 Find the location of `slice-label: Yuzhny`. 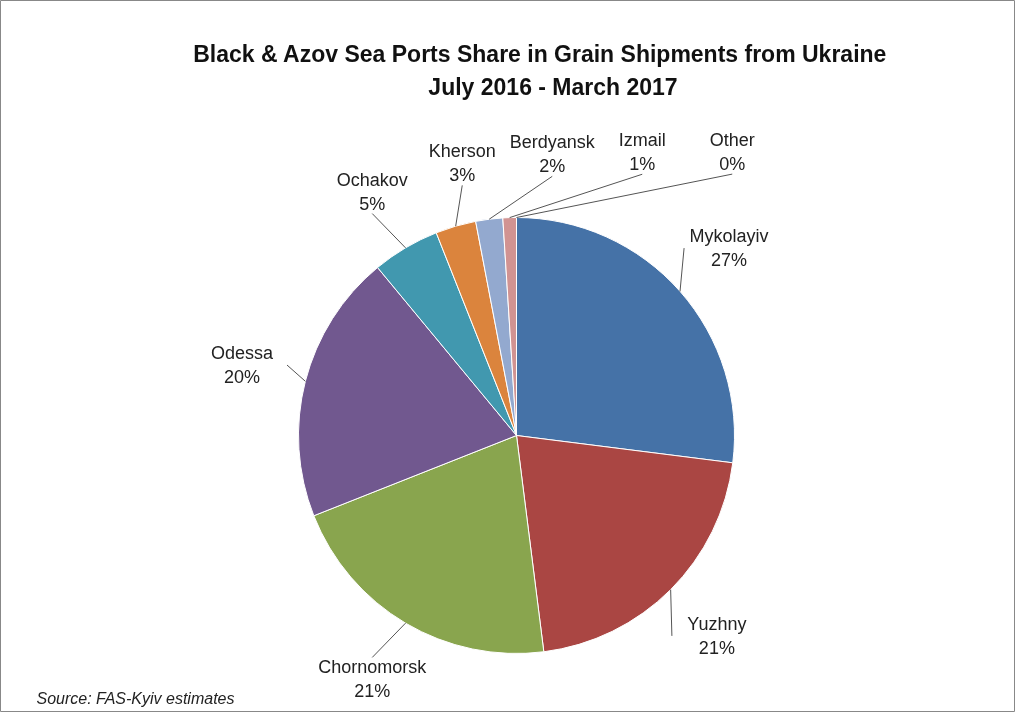

slice-label: Yuzhny is located at coordinates (717, 623).